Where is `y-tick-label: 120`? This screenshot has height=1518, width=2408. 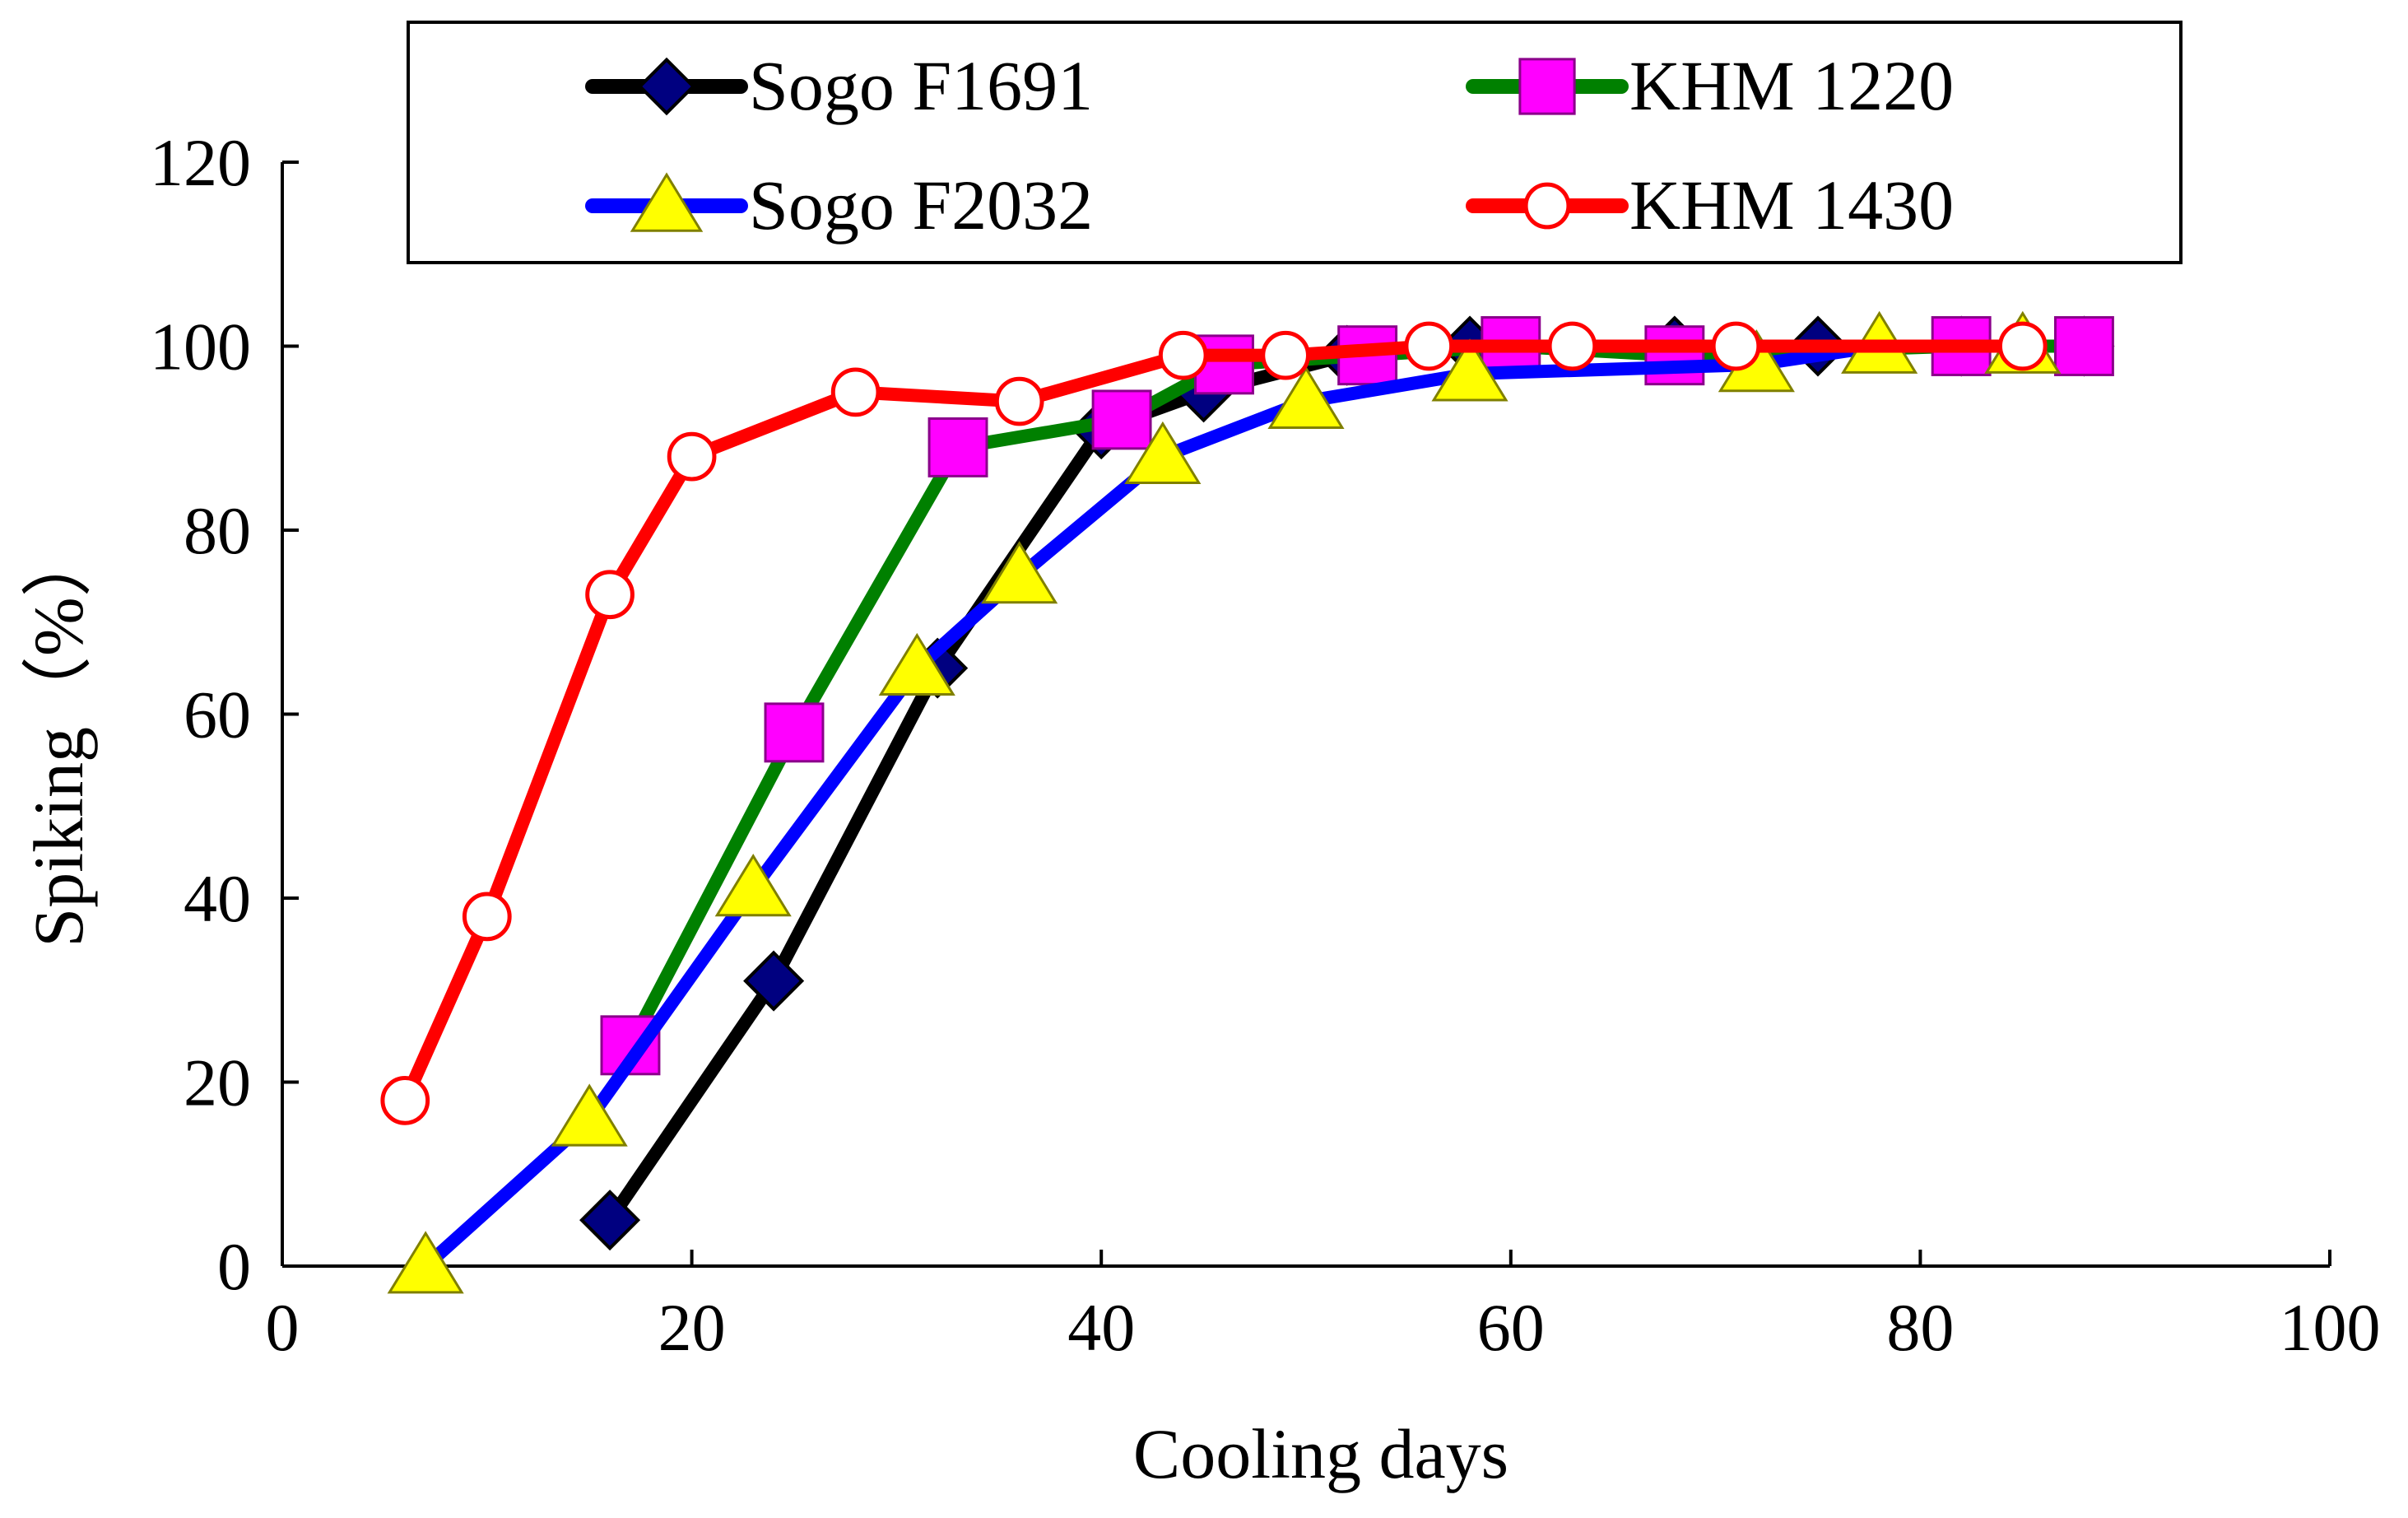
y-tick-label: 120 is located at coordinates (200, 162).